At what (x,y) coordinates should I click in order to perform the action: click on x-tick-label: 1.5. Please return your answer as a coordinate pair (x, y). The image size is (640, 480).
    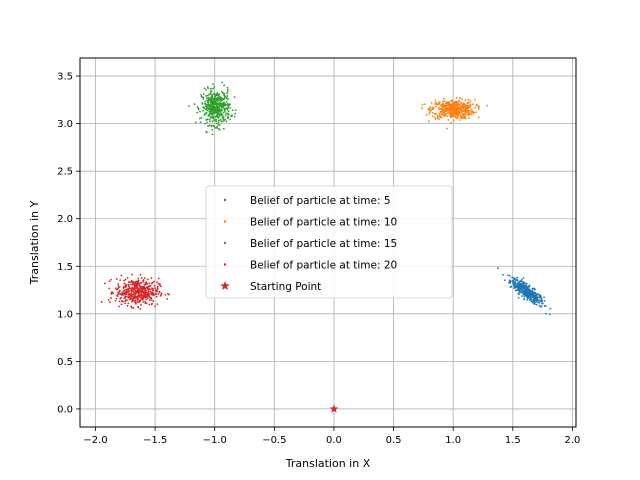
    Looking at the image, I should click on (513, 440).